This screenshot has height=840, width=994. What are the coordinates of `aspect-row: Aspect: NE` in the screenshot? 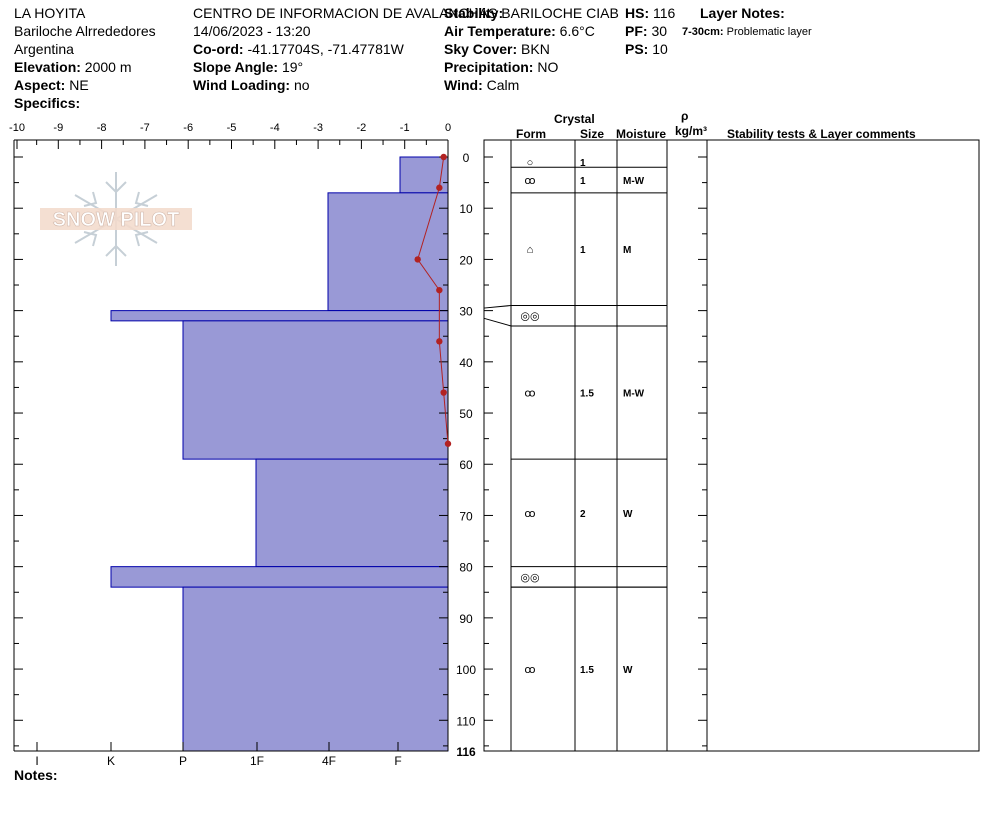 It's located at (51, 85).